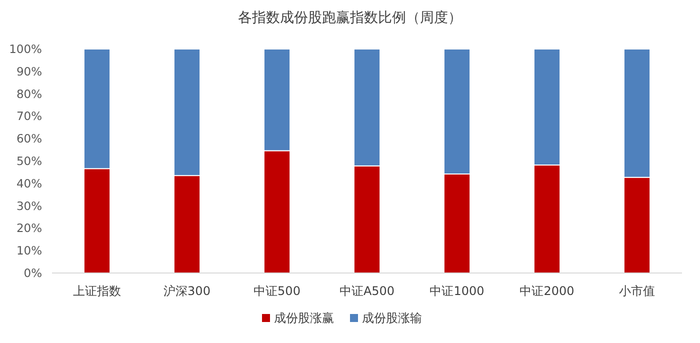 Image resolution: width=700 pixels, height=343 pixels. Describe the element at coordinates (29, 116) in the screenshot. I see `y-tick-label: 70%` at that location.